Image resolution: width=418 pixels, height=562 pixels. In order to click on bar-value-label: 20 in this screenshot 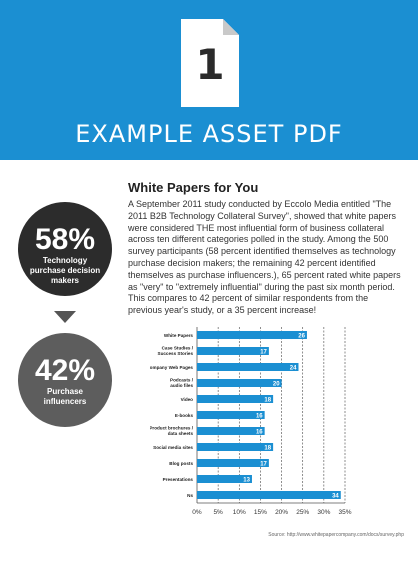, I will do `click(276, 384)`.